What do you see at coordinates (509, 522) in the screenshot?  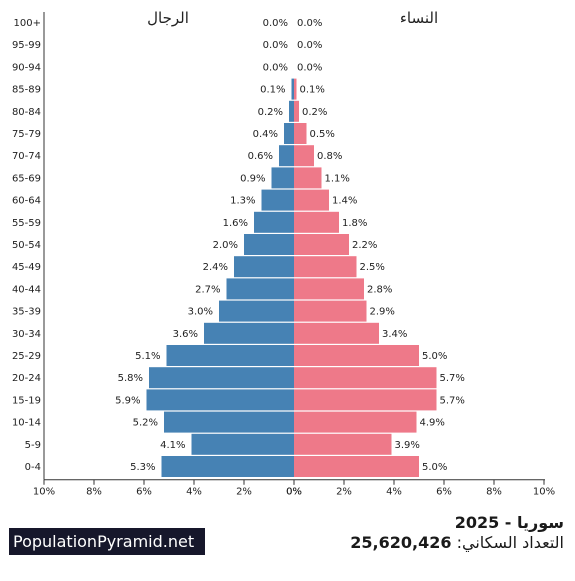 I see `chart-title: سوريا - 2025` at bounding box center [509, 522].